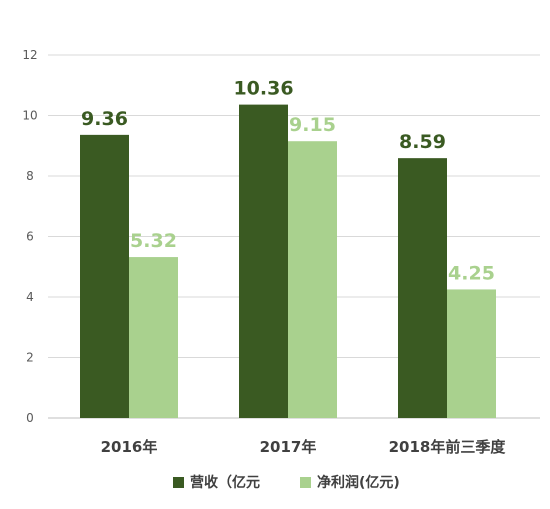 The width and height of the screenshot is (550, 509). I want to click on legend-swatch-net-profit, so click(305, 482).